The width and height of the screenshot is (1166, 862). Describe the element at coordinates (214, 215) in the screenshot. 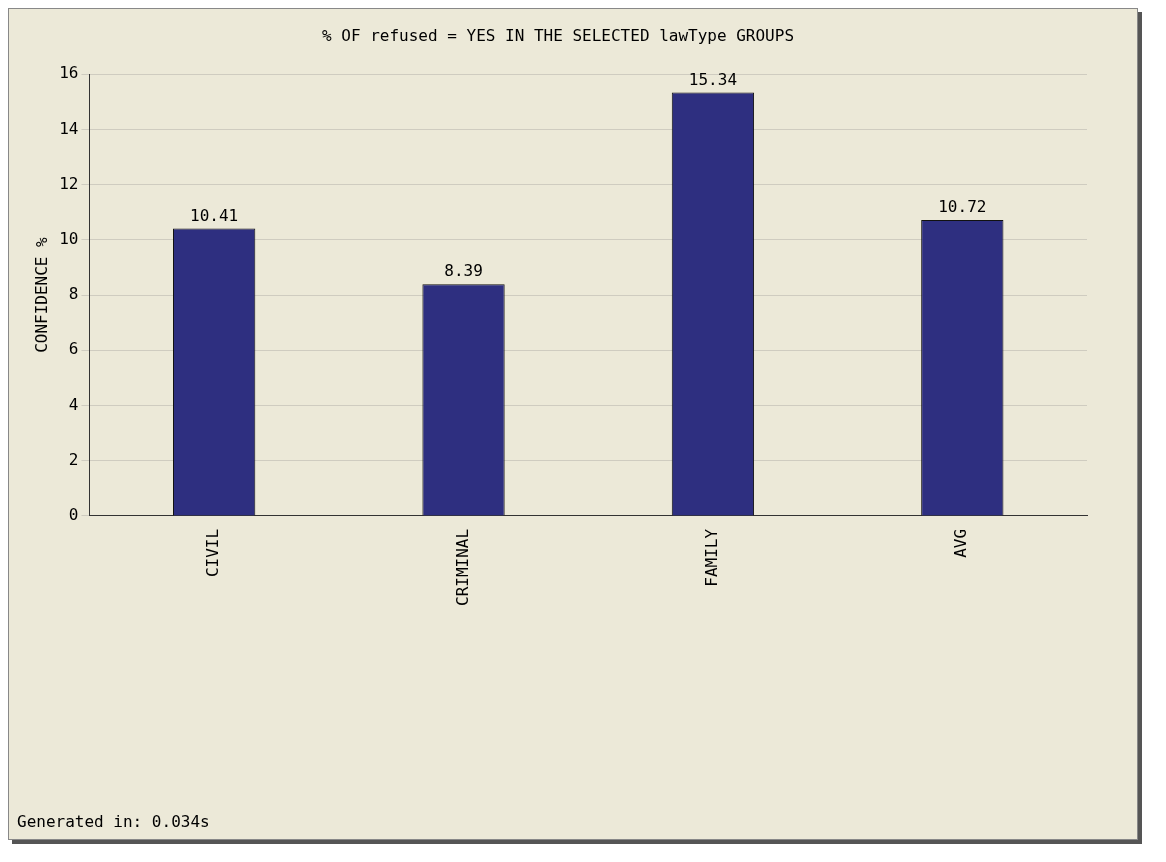

I see `data-label: 10.41` at that location.